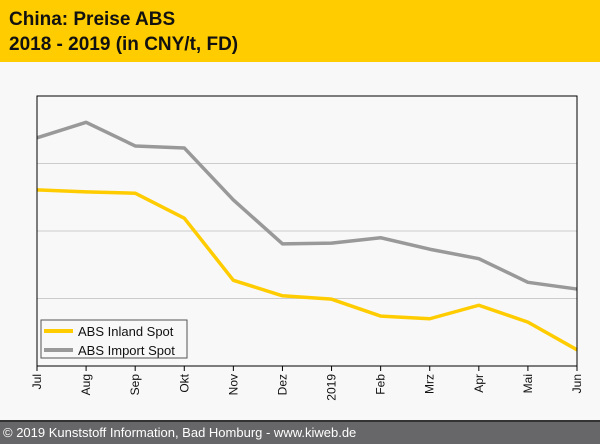 The width and height of the screenshot is (600, 444). What do you see at coordinates (37, 381) in the screenshot?
I see `x-tick-label: Jul` at bounding box center [37, 381].